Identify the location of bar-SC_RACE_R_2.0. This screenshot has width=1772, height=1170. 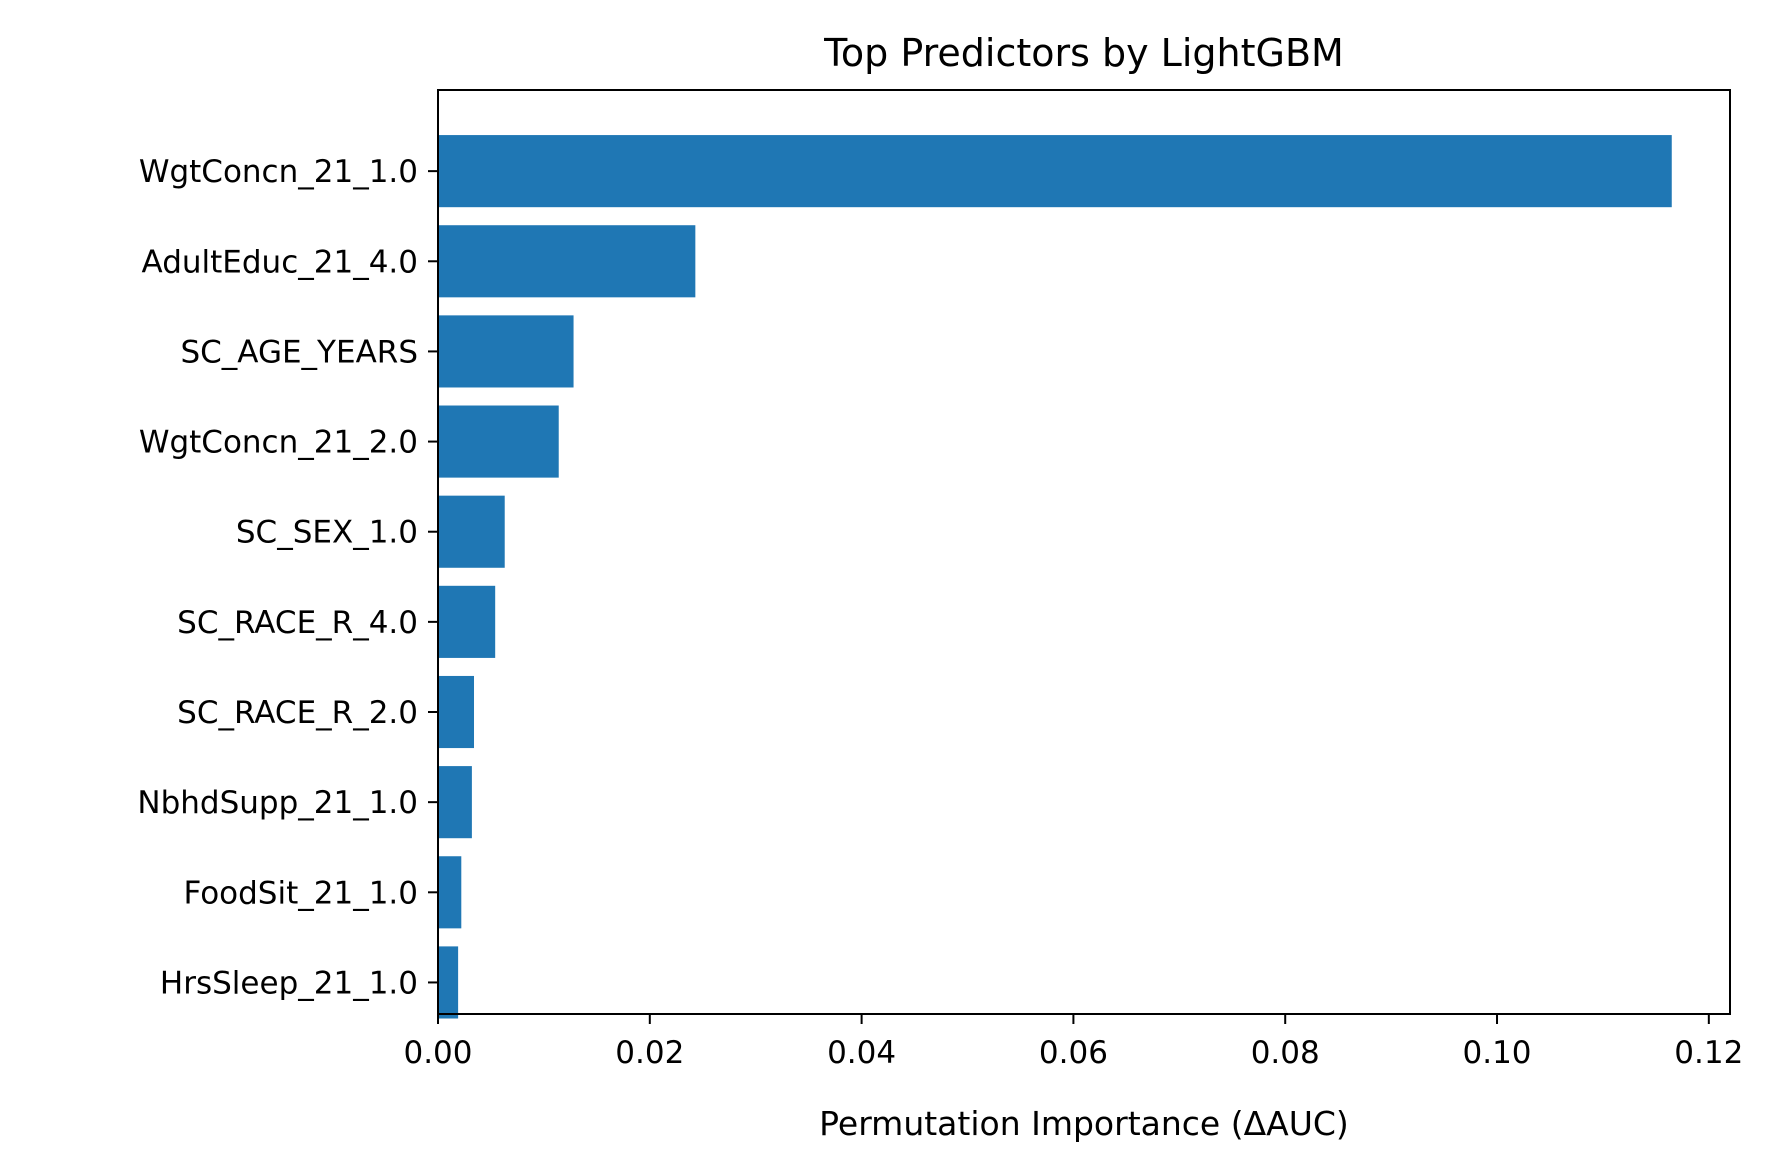
(456, 712).